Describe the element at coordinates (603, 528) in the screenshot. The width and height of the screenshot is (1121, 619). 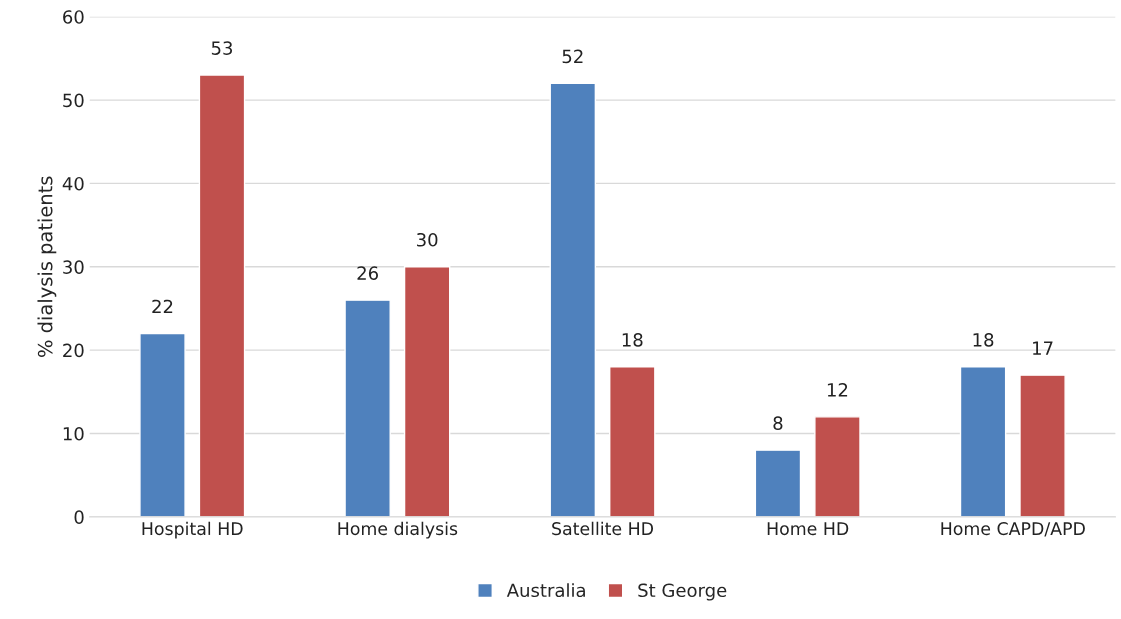
I see `x-tick-label: Satellite HD` at that location.